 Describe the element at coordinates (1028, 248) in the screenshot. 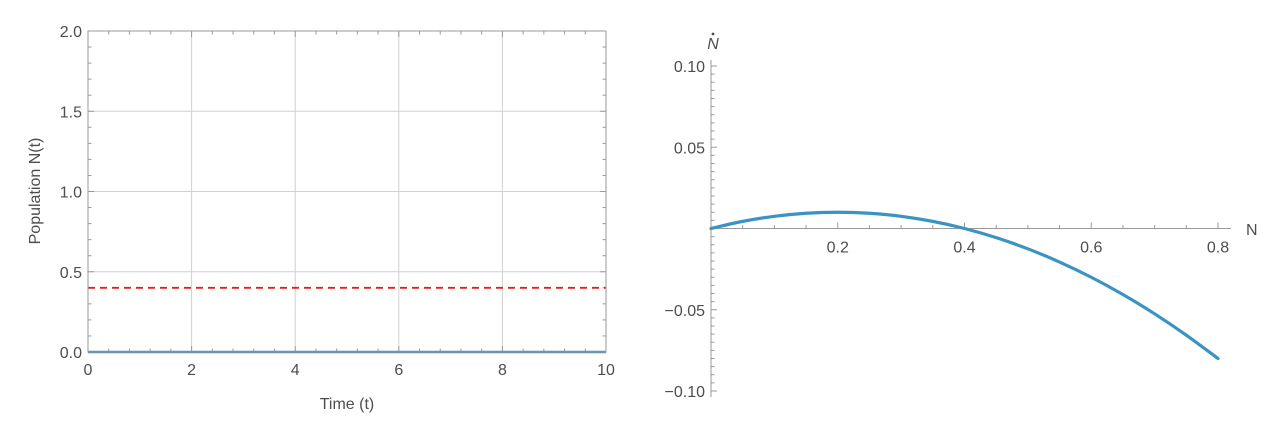

I see `right-x-tick-labels: 0.2 0.4 0.6 0.8` at that location.